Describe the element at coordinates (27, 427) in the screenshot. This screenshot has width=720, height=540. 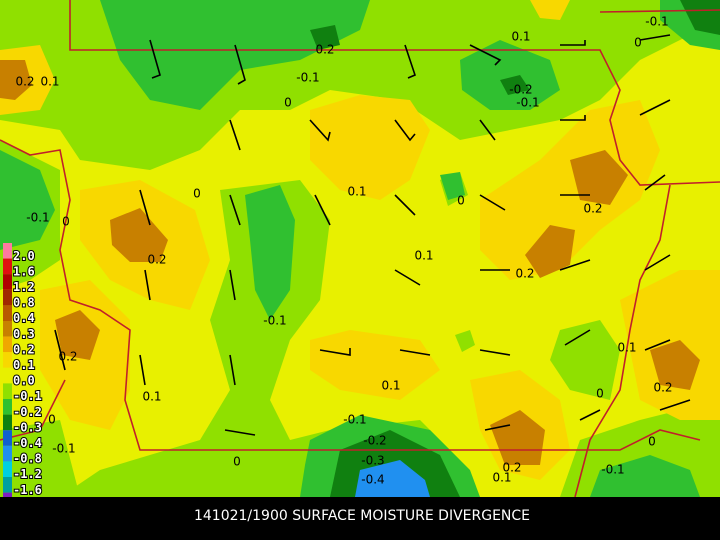
I see `colorbar-label: -0.3` at that location.